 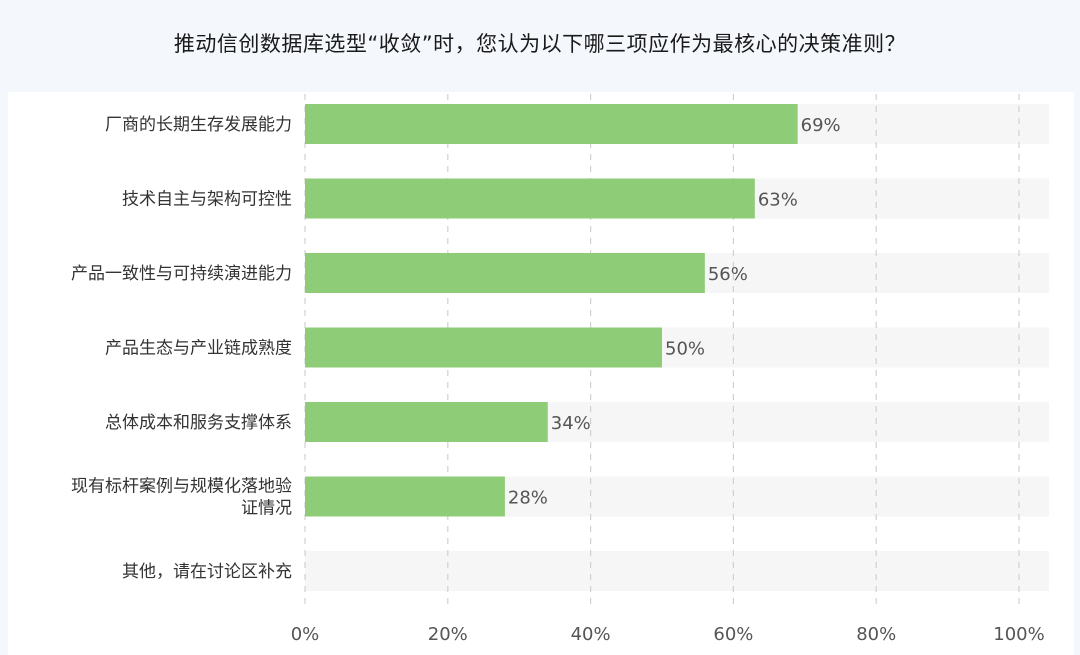 What do you see at coordinates (207, 572) in the screenshot?
I see `category-label: 其他，请在讨论区补充` at bounding box center [207, 572].